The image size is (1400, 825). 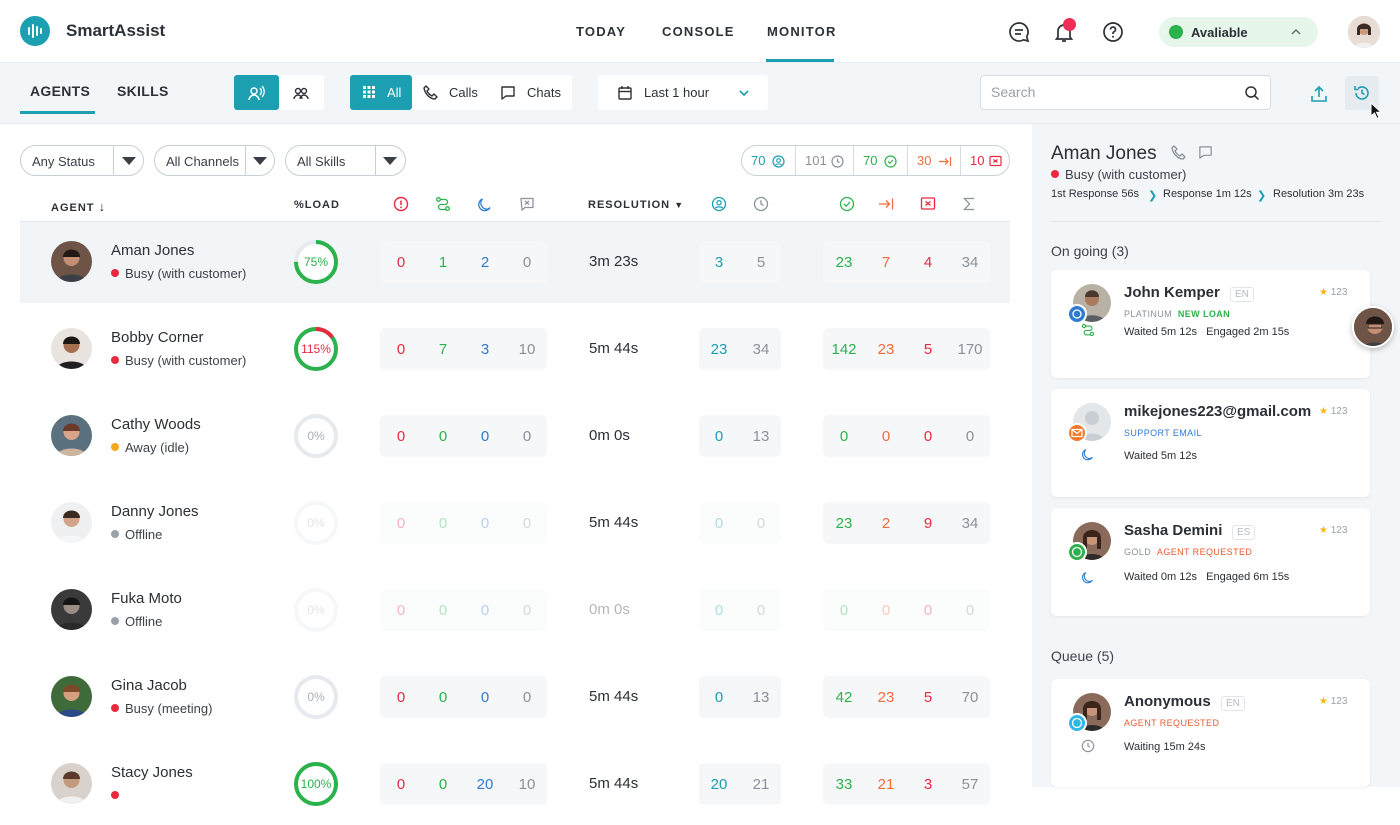 I want to click on customer-avatar, so click(x=1092, y=303).